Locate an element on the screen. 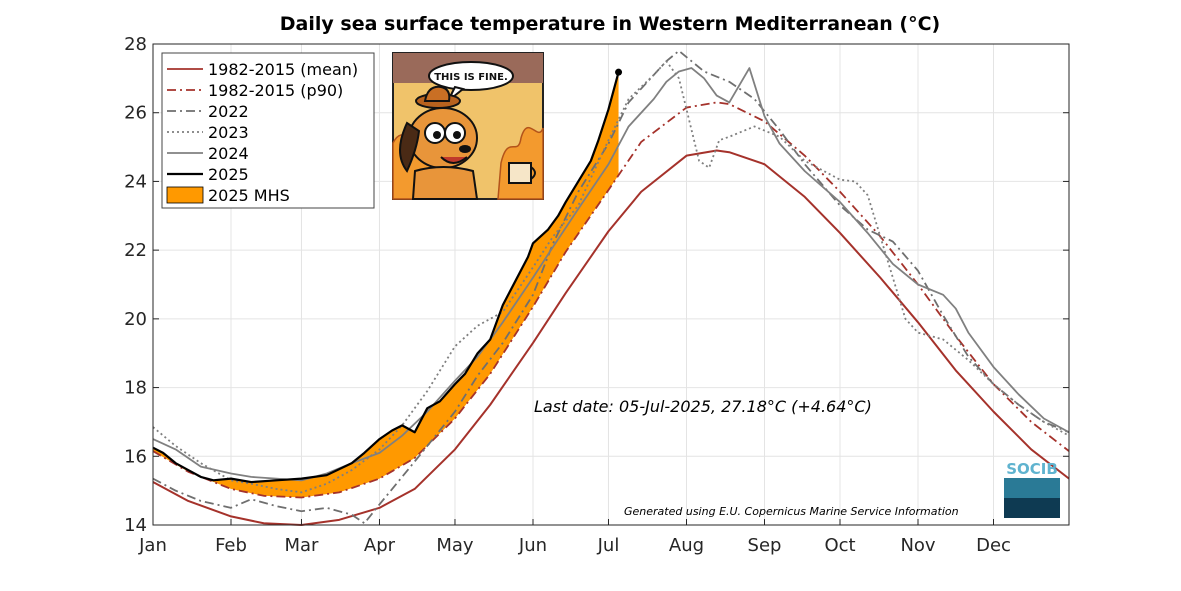 Image resolution: width=1181 pixels, height=591 pixels. legend-label: 1982-2015 (mean) is located at coordinates (283, 69).